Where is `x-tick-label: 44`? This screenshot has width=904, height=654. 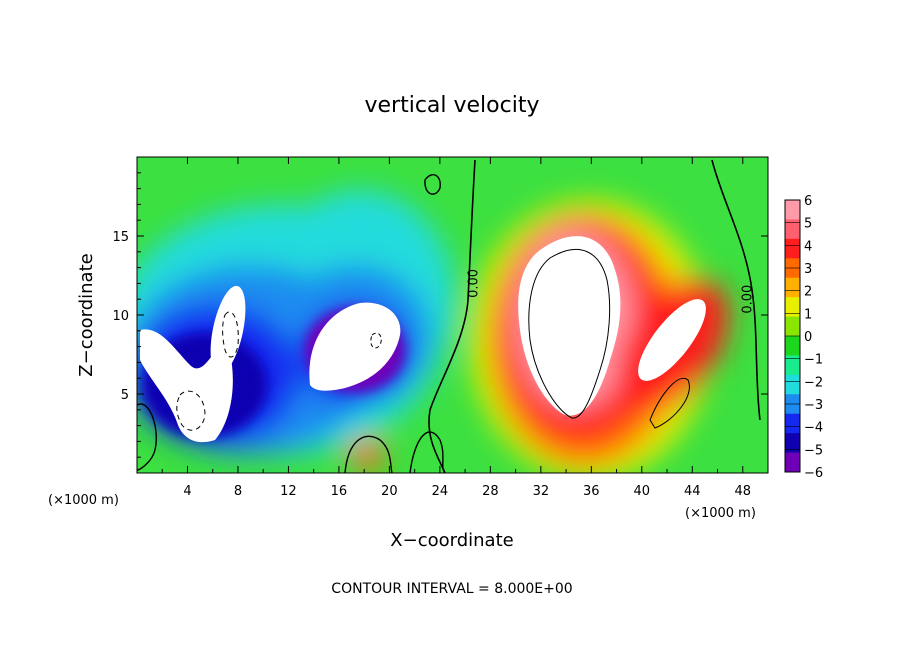 x-tick-label: 44 is located at coordinates (692, 491).